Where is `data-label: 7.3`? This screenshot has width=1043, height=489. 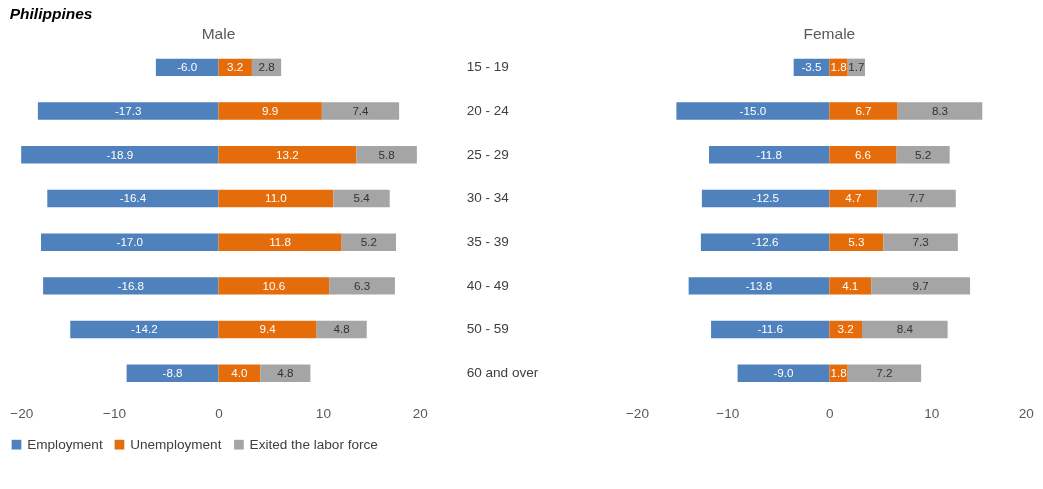
data-label: 7.3 is located at coordinates (920, 242).